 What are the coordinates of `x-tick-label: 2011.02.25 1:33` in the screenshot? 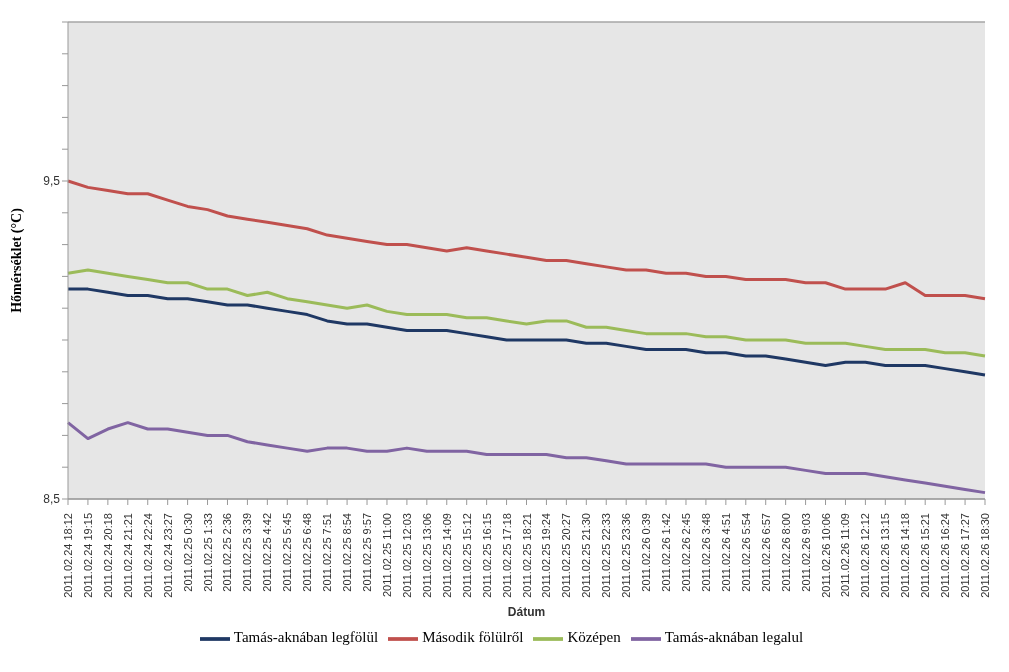 It's located at (207, 552).